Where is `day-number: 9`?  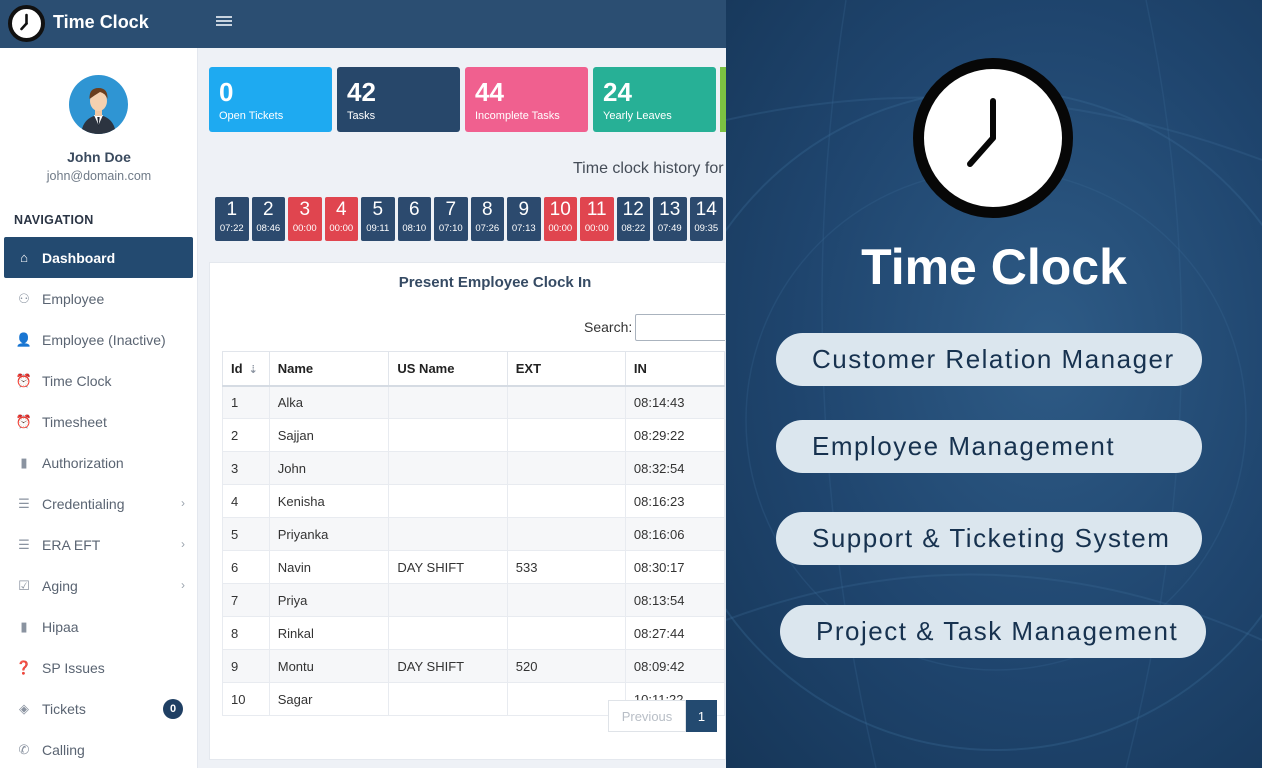
day-number: 9 is located at coordinates (524, 209).